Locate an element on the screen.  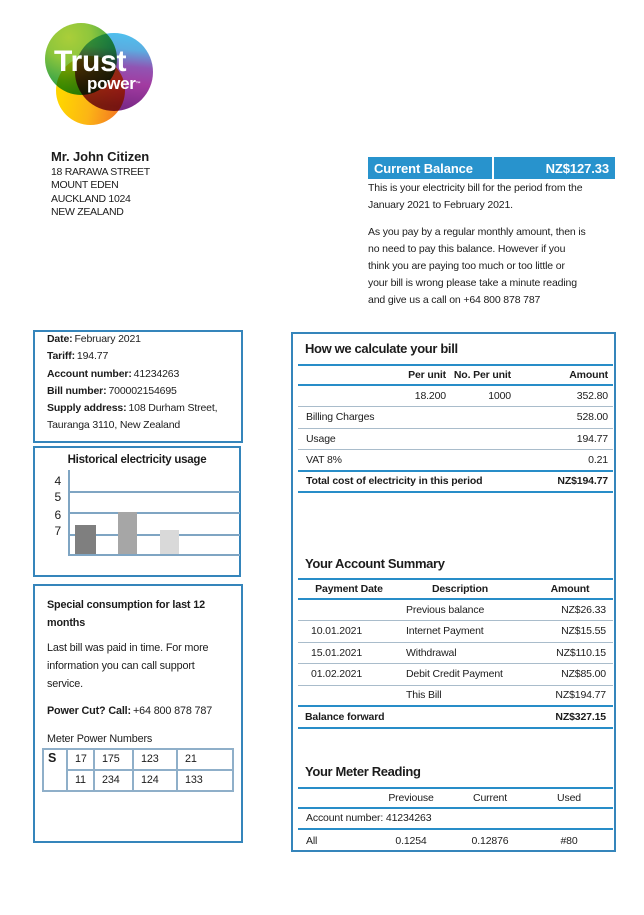
summary-balance-row: Balance forward NZ$327.15 is located at coordinates (455, 718).